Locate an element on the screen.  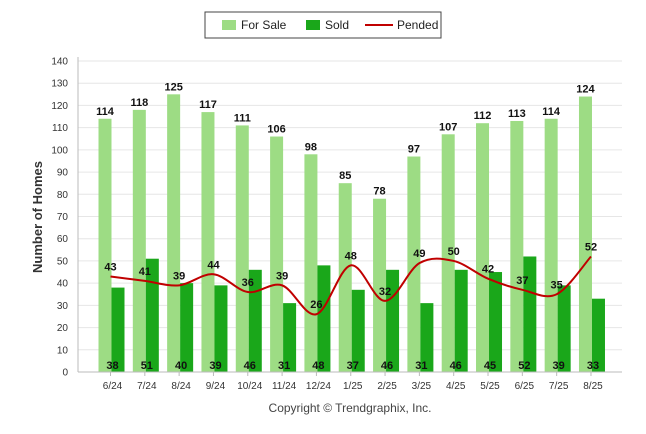
label-pended: 42 is located at coordinates (488, 270).